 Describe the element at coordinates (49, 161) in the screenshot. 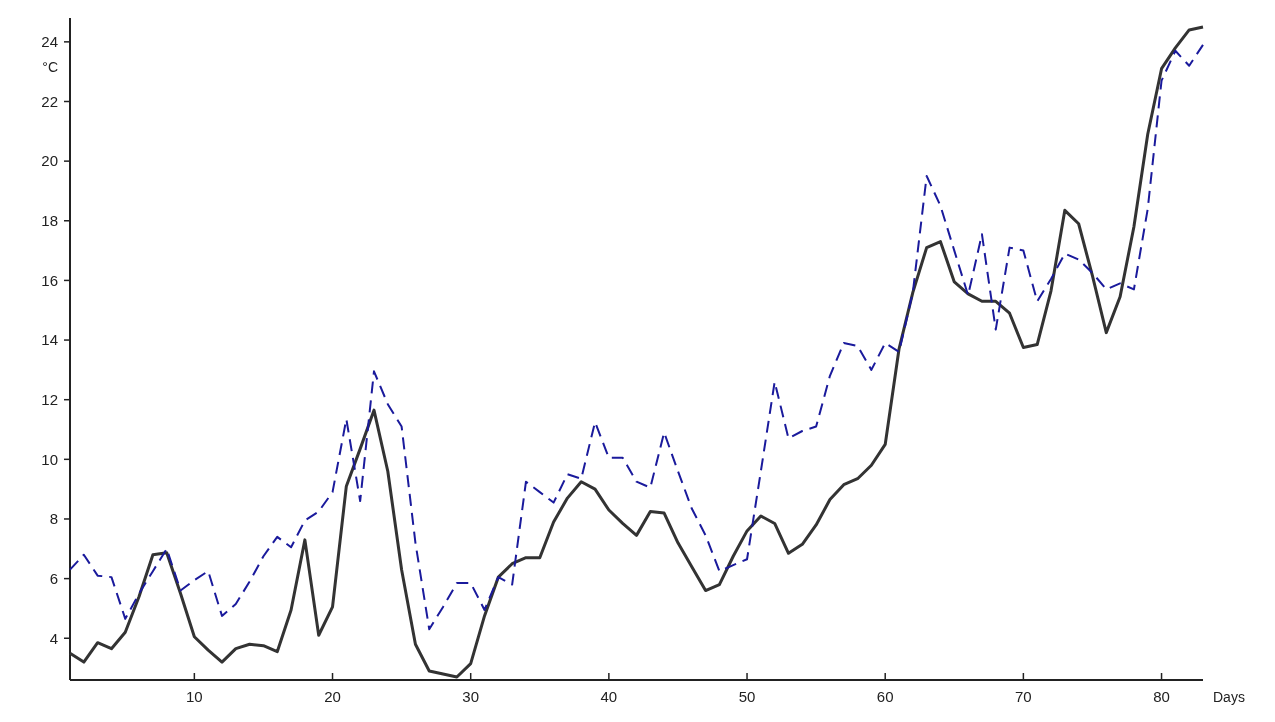

I see `y-tick-label: 20` at that location.